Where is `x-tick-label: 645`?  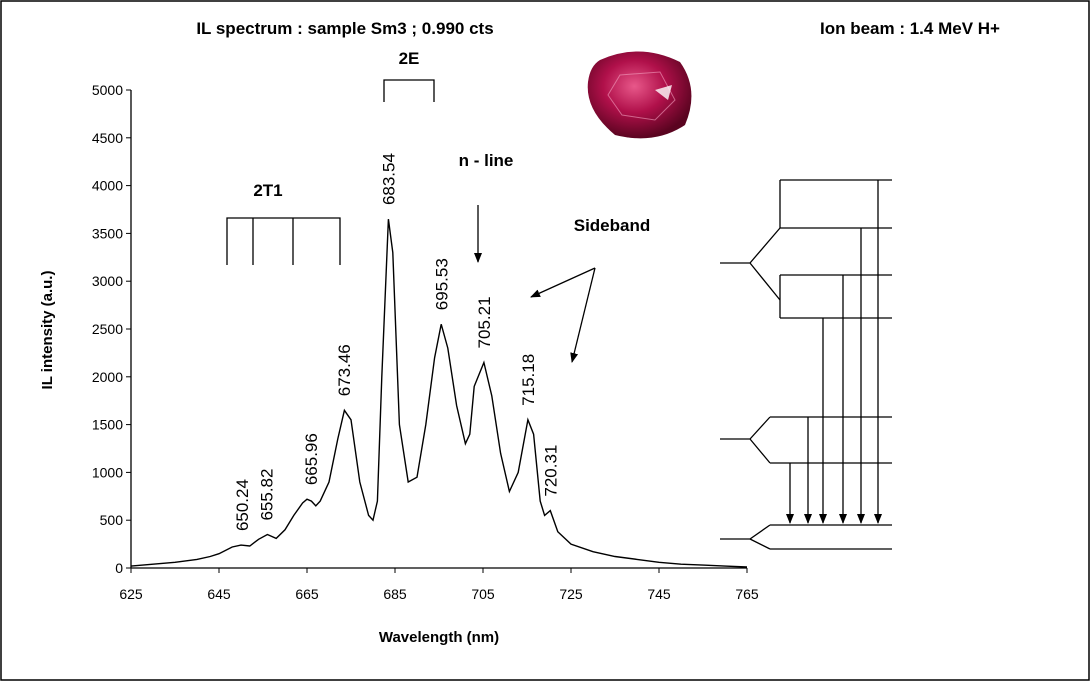 x-tick-label: 645 is located at coordinates (219, 594).